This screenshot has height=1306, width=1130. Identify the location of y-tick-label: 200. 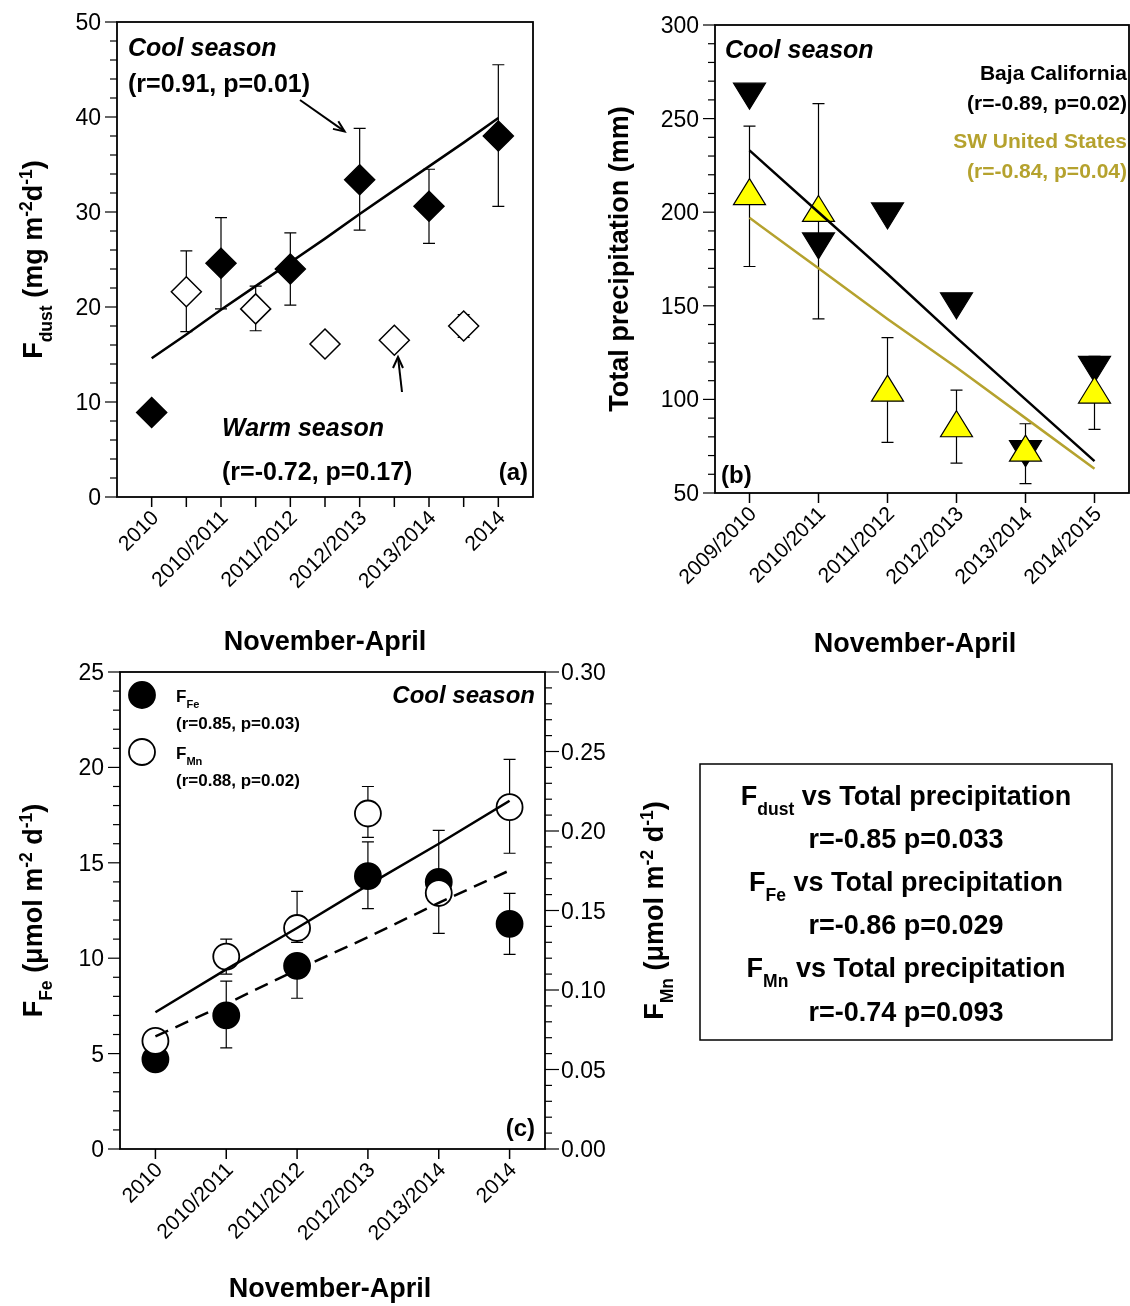
(679, 212).